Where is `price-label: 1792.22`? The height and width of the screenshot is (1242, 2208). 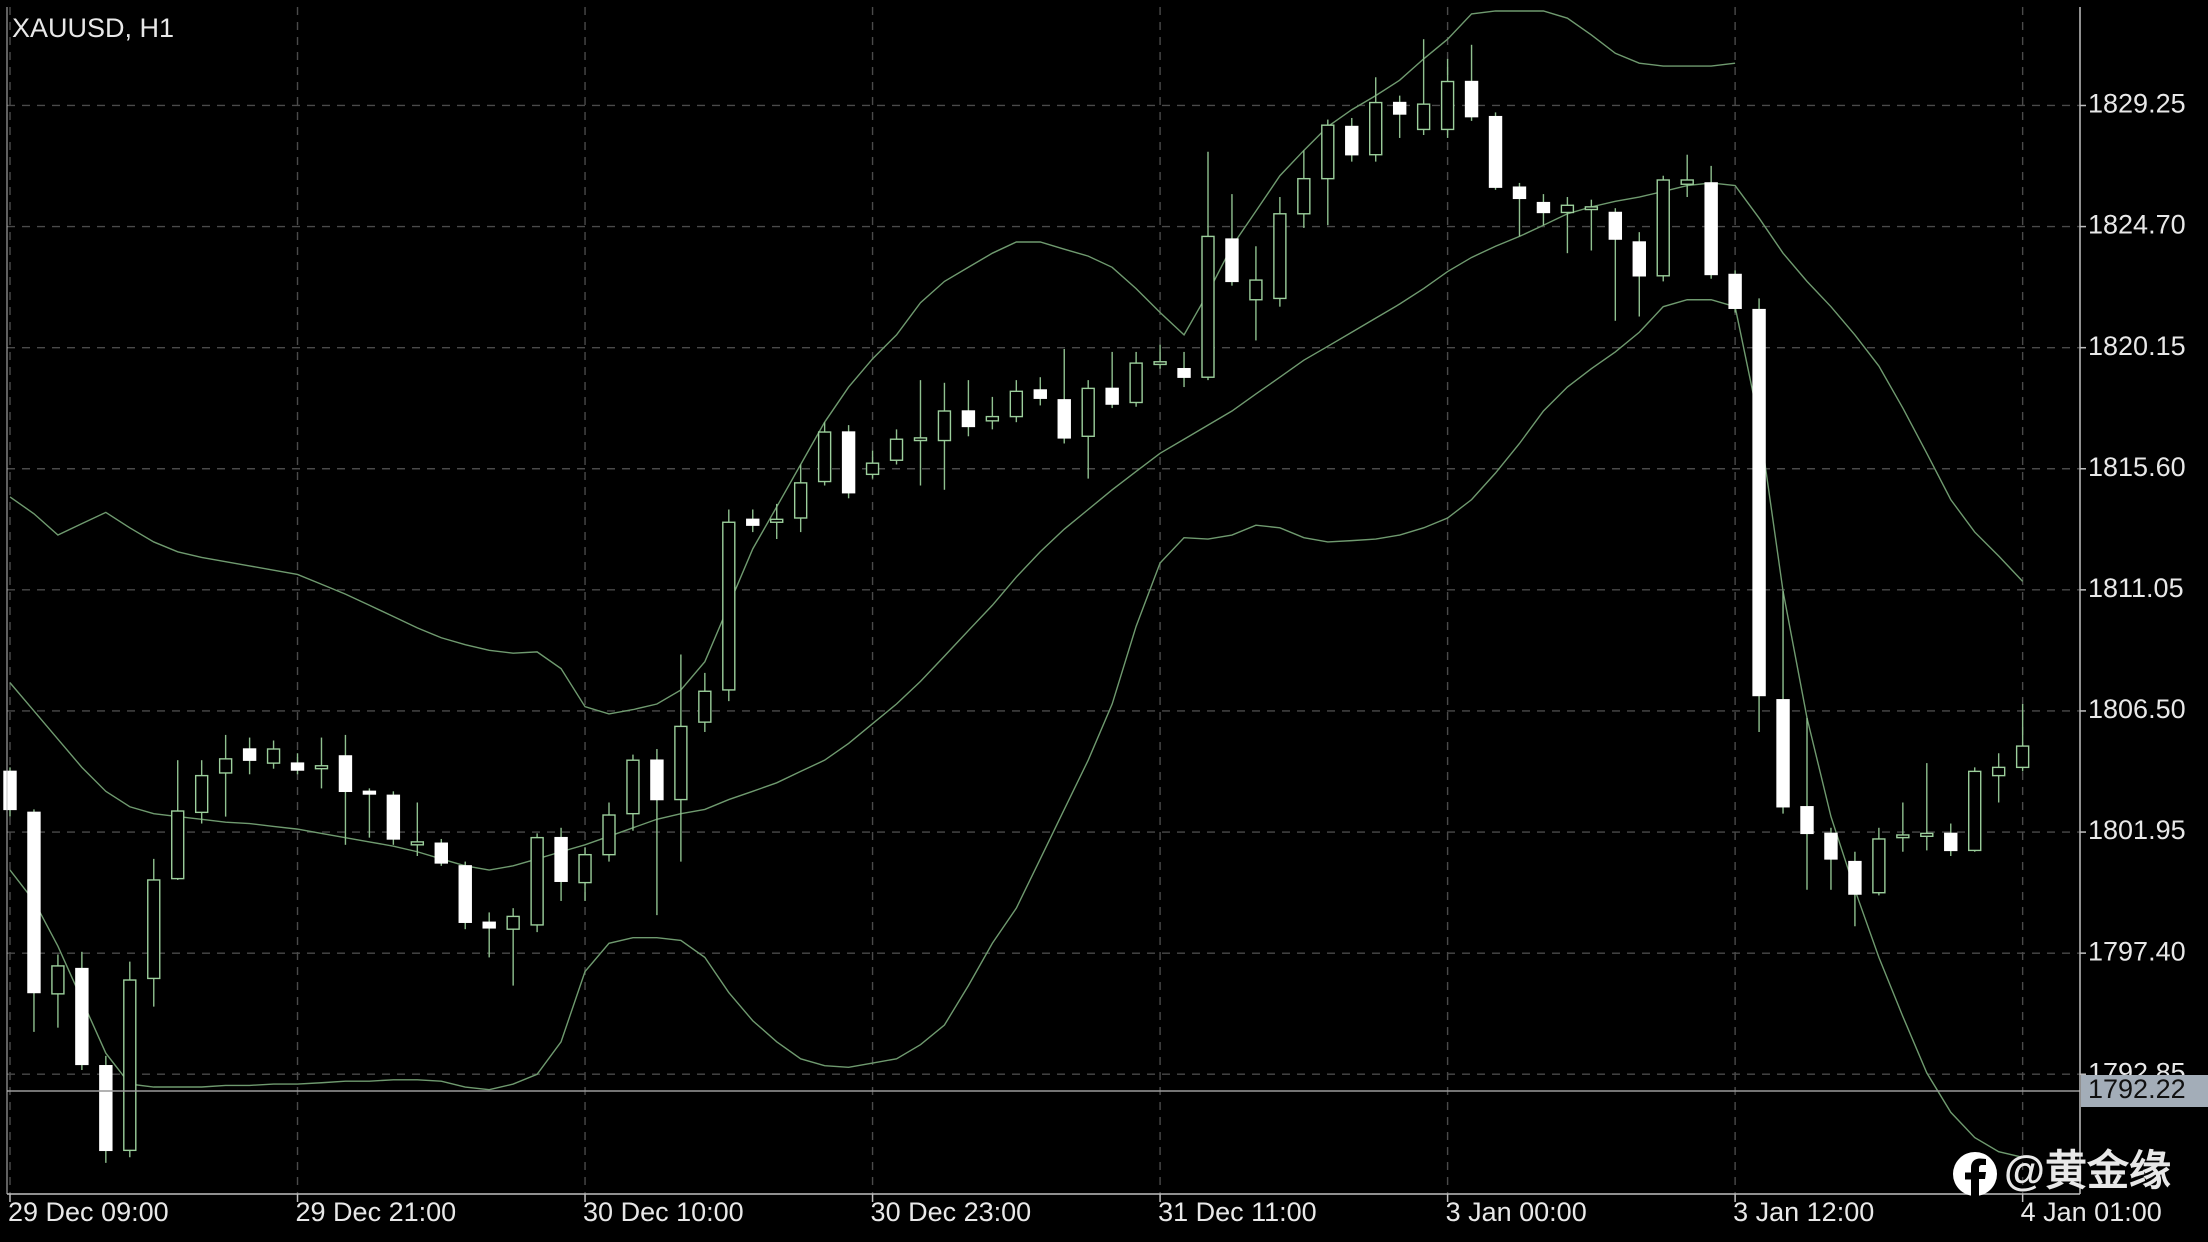
price-label: 1792.22 is located at coordinates (2137, 1089).